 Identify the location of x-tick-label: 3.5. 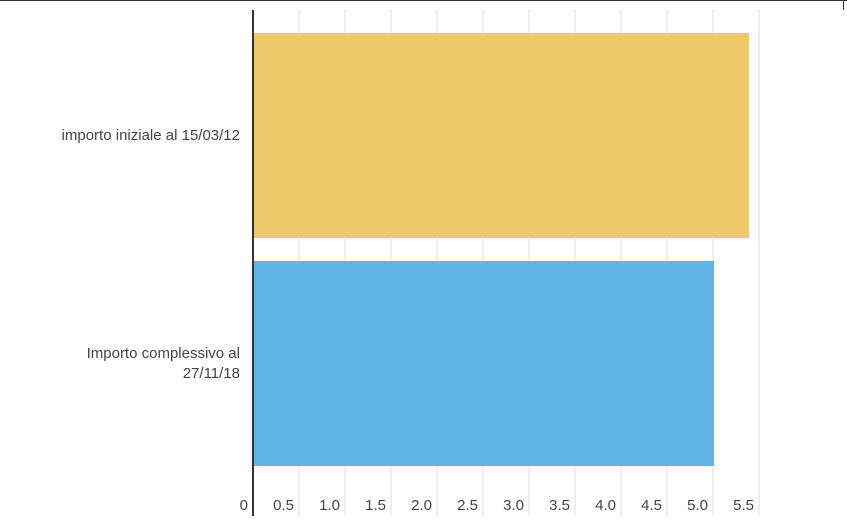
(559, 505).